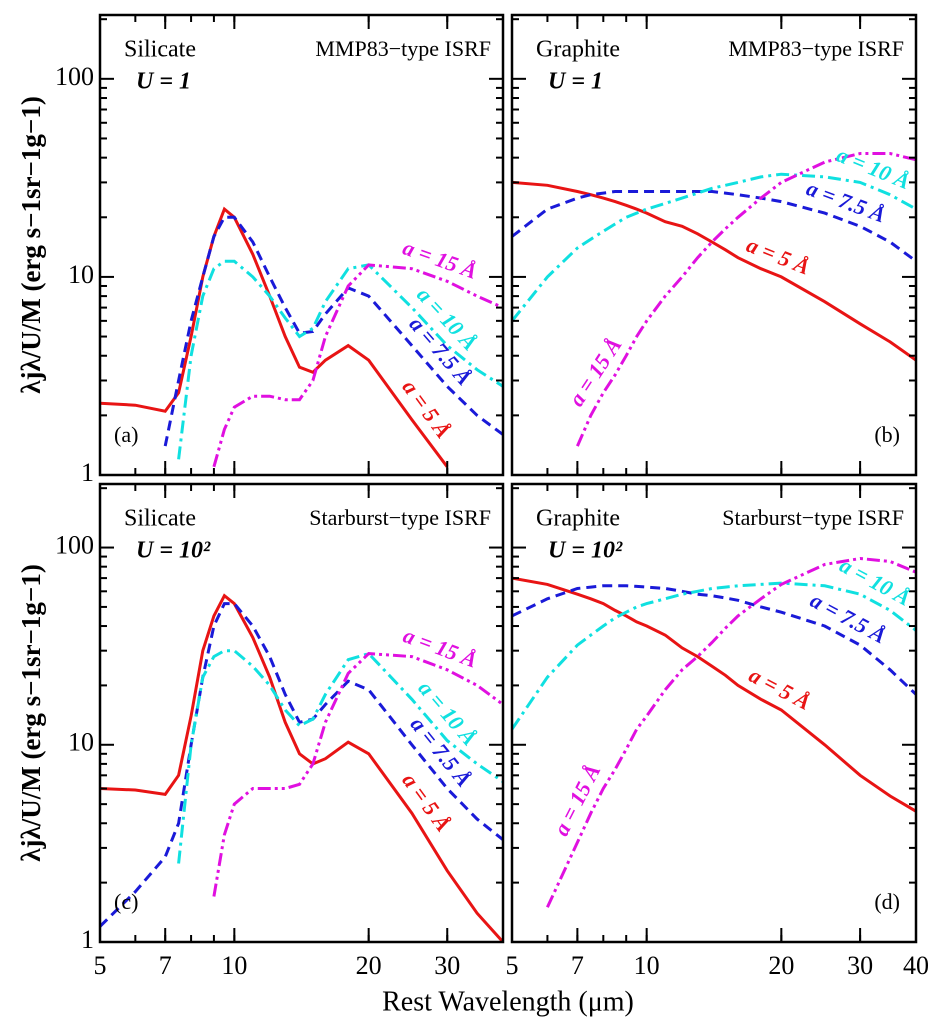  I want to click on panel-label: (b), so click(887, 434).